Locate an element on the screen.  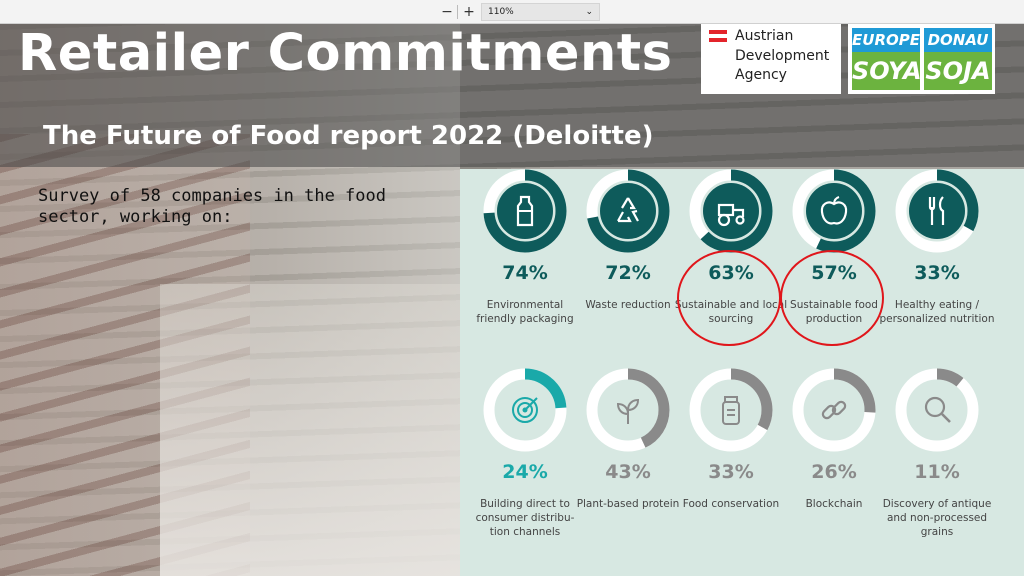
donau-soja-logo: DONAU SOJA is located at coordinates (958, 59).